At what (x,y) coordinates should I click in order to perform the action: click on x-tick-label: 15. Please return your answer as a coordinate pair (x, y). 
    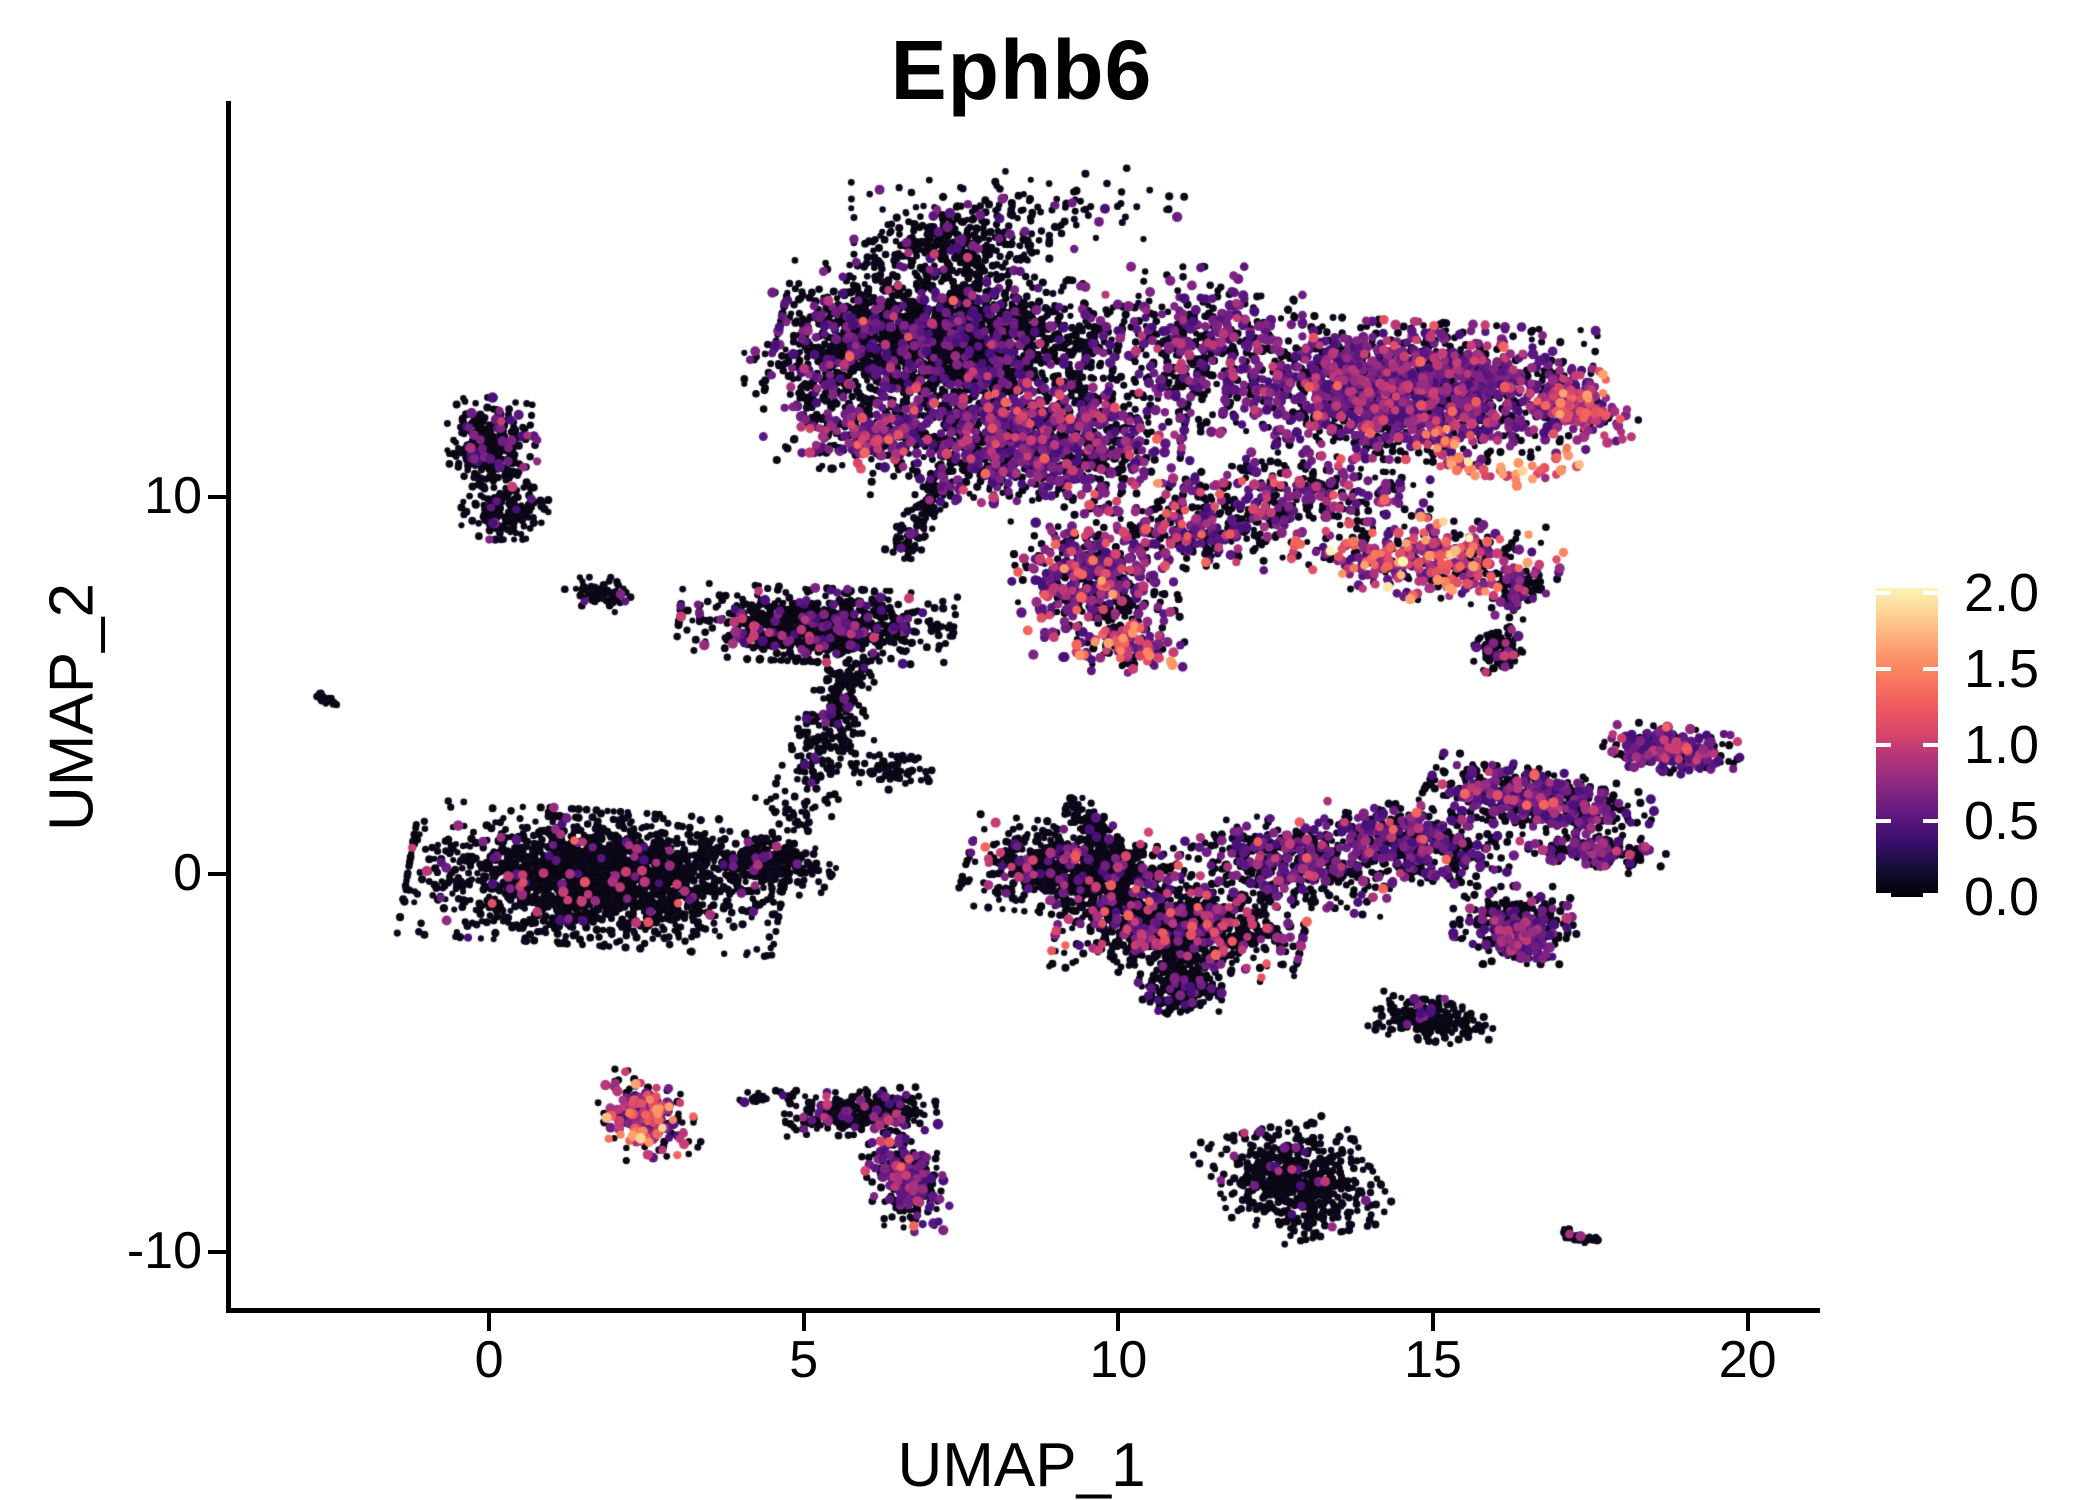
    Looking at the image, I should click on (1433, 1360).